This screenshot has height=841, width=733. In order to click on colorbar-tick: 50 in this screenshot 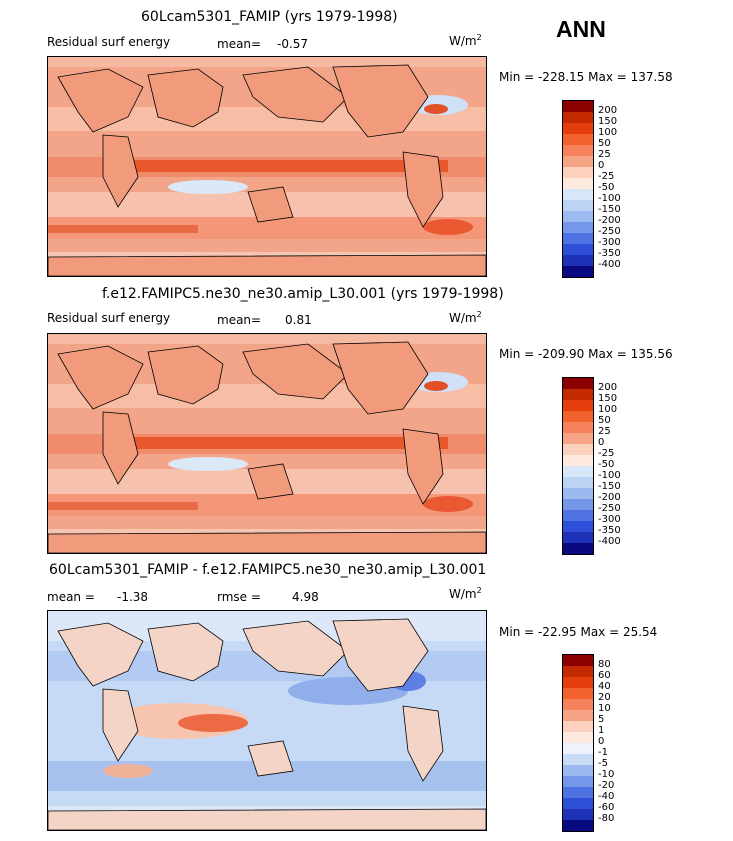, I will do `click(604, 420)`.